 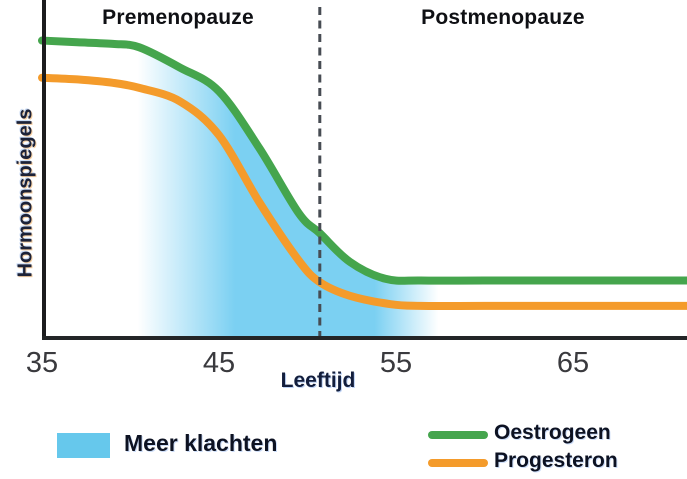 What do you see at coordinates (396, 363) in the screenshot?
I see `x-tick-label-55: 55` at bounding box center [396, 363].